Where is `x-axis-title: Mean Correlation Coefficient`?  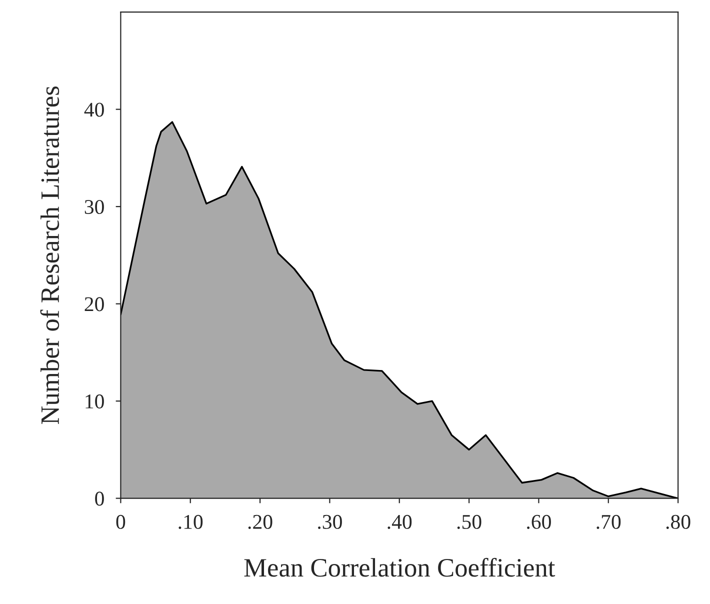
x-axis-title: Mean Correlation Coefficient is located at coordinates (400, 567).